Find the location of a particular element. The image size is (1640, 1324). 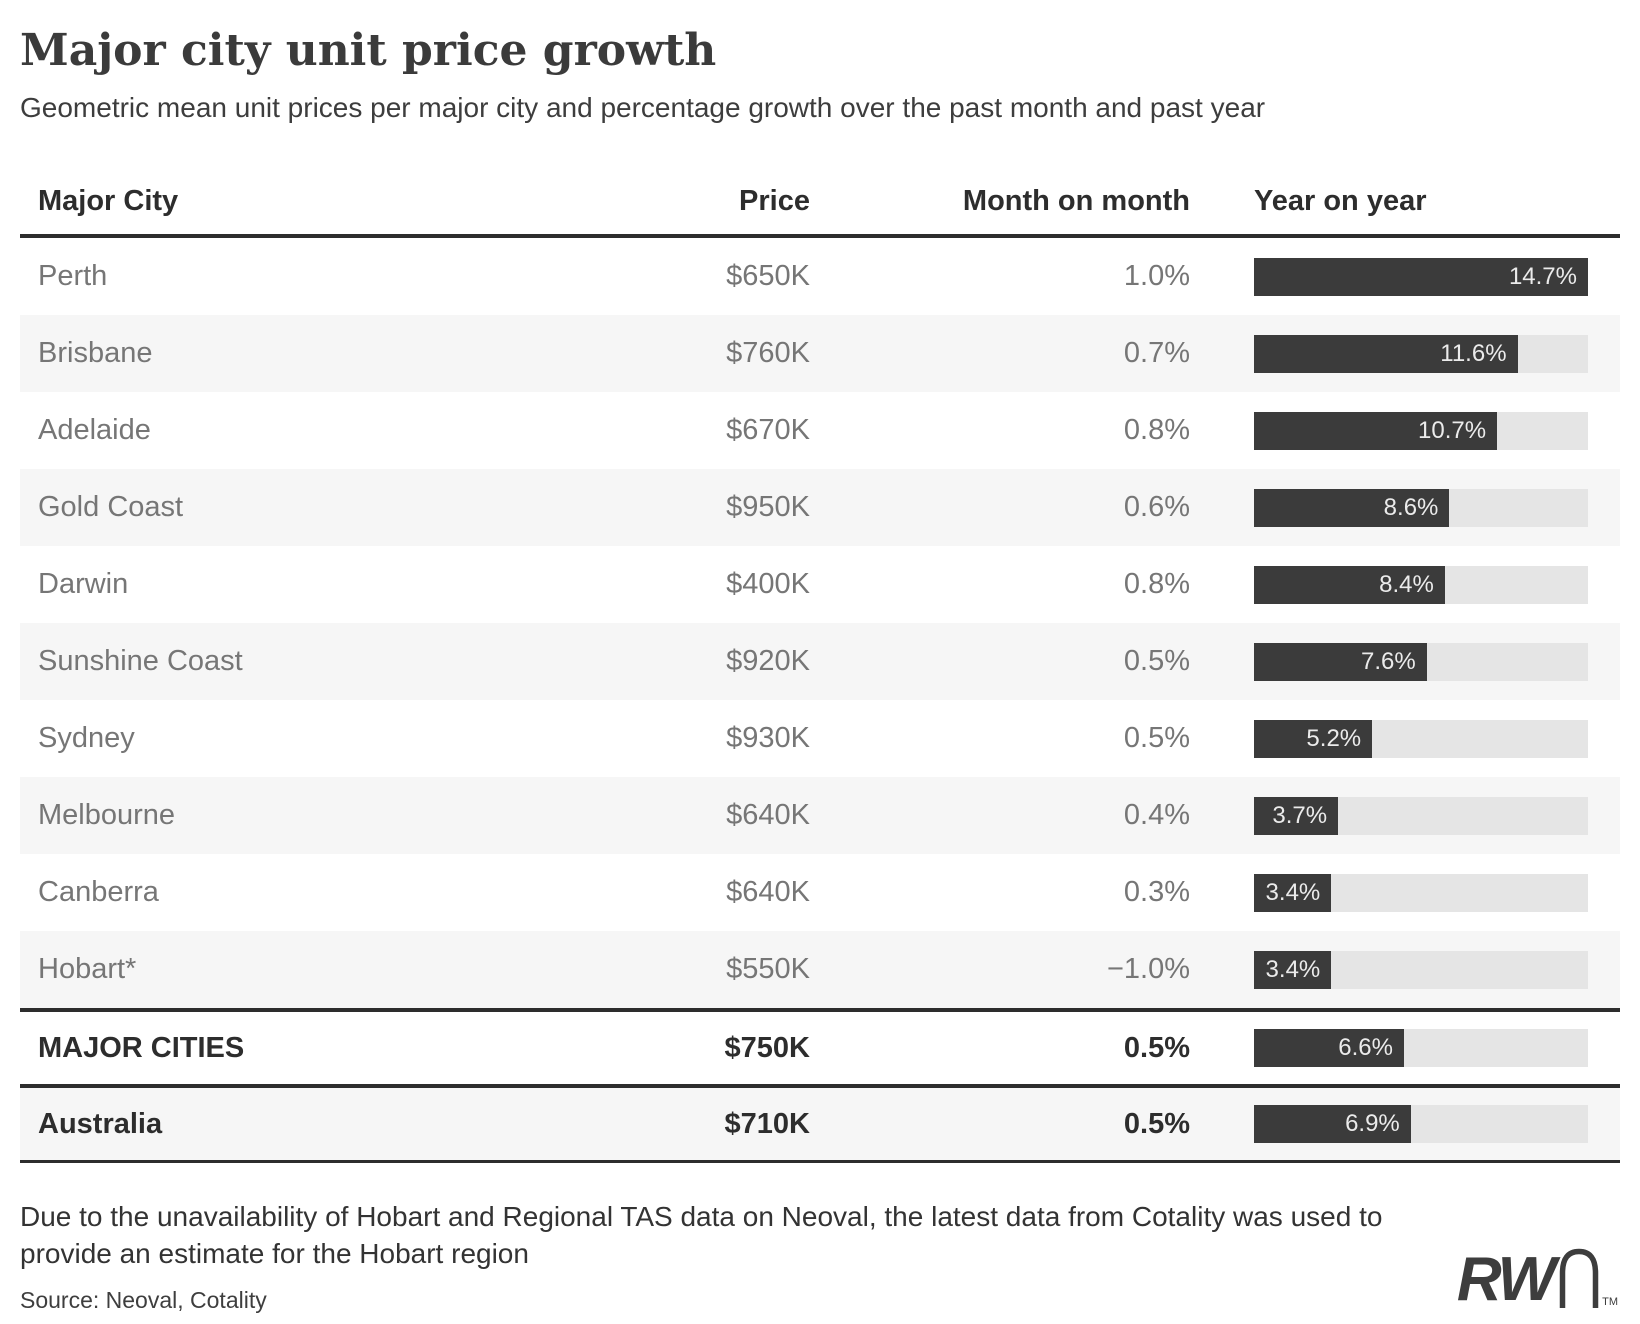

month-on-month-cell: 0.7% is located at coordinates (1156, 353).